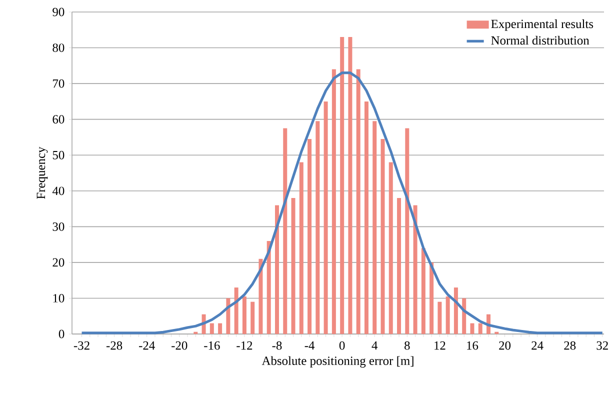  Describe the element at coordinates (58, 298) in the screenshot. I see `y-tick-label: 10` at that location.